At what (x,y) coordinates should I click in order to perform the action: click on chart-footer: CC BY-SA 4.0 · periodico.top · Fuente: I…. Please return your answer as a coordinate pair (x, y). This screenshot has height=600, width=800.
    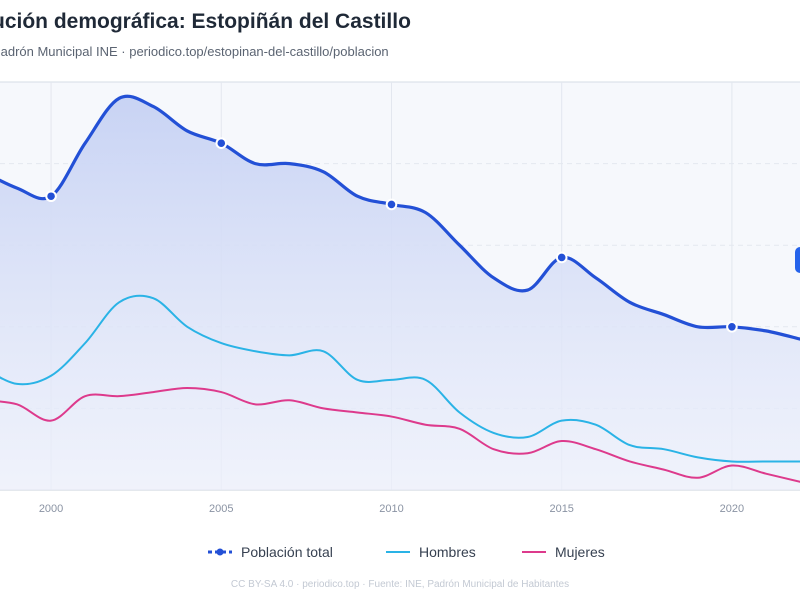
    Looking at the image, I should click on (400, 584).